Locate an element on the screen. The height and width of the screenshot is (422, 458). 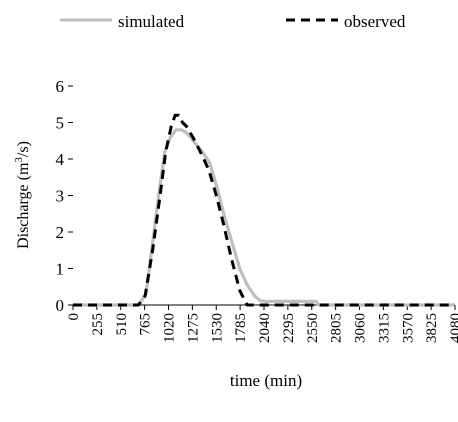
x-tick-label-0: 0 is located at coordinates (74, 317).